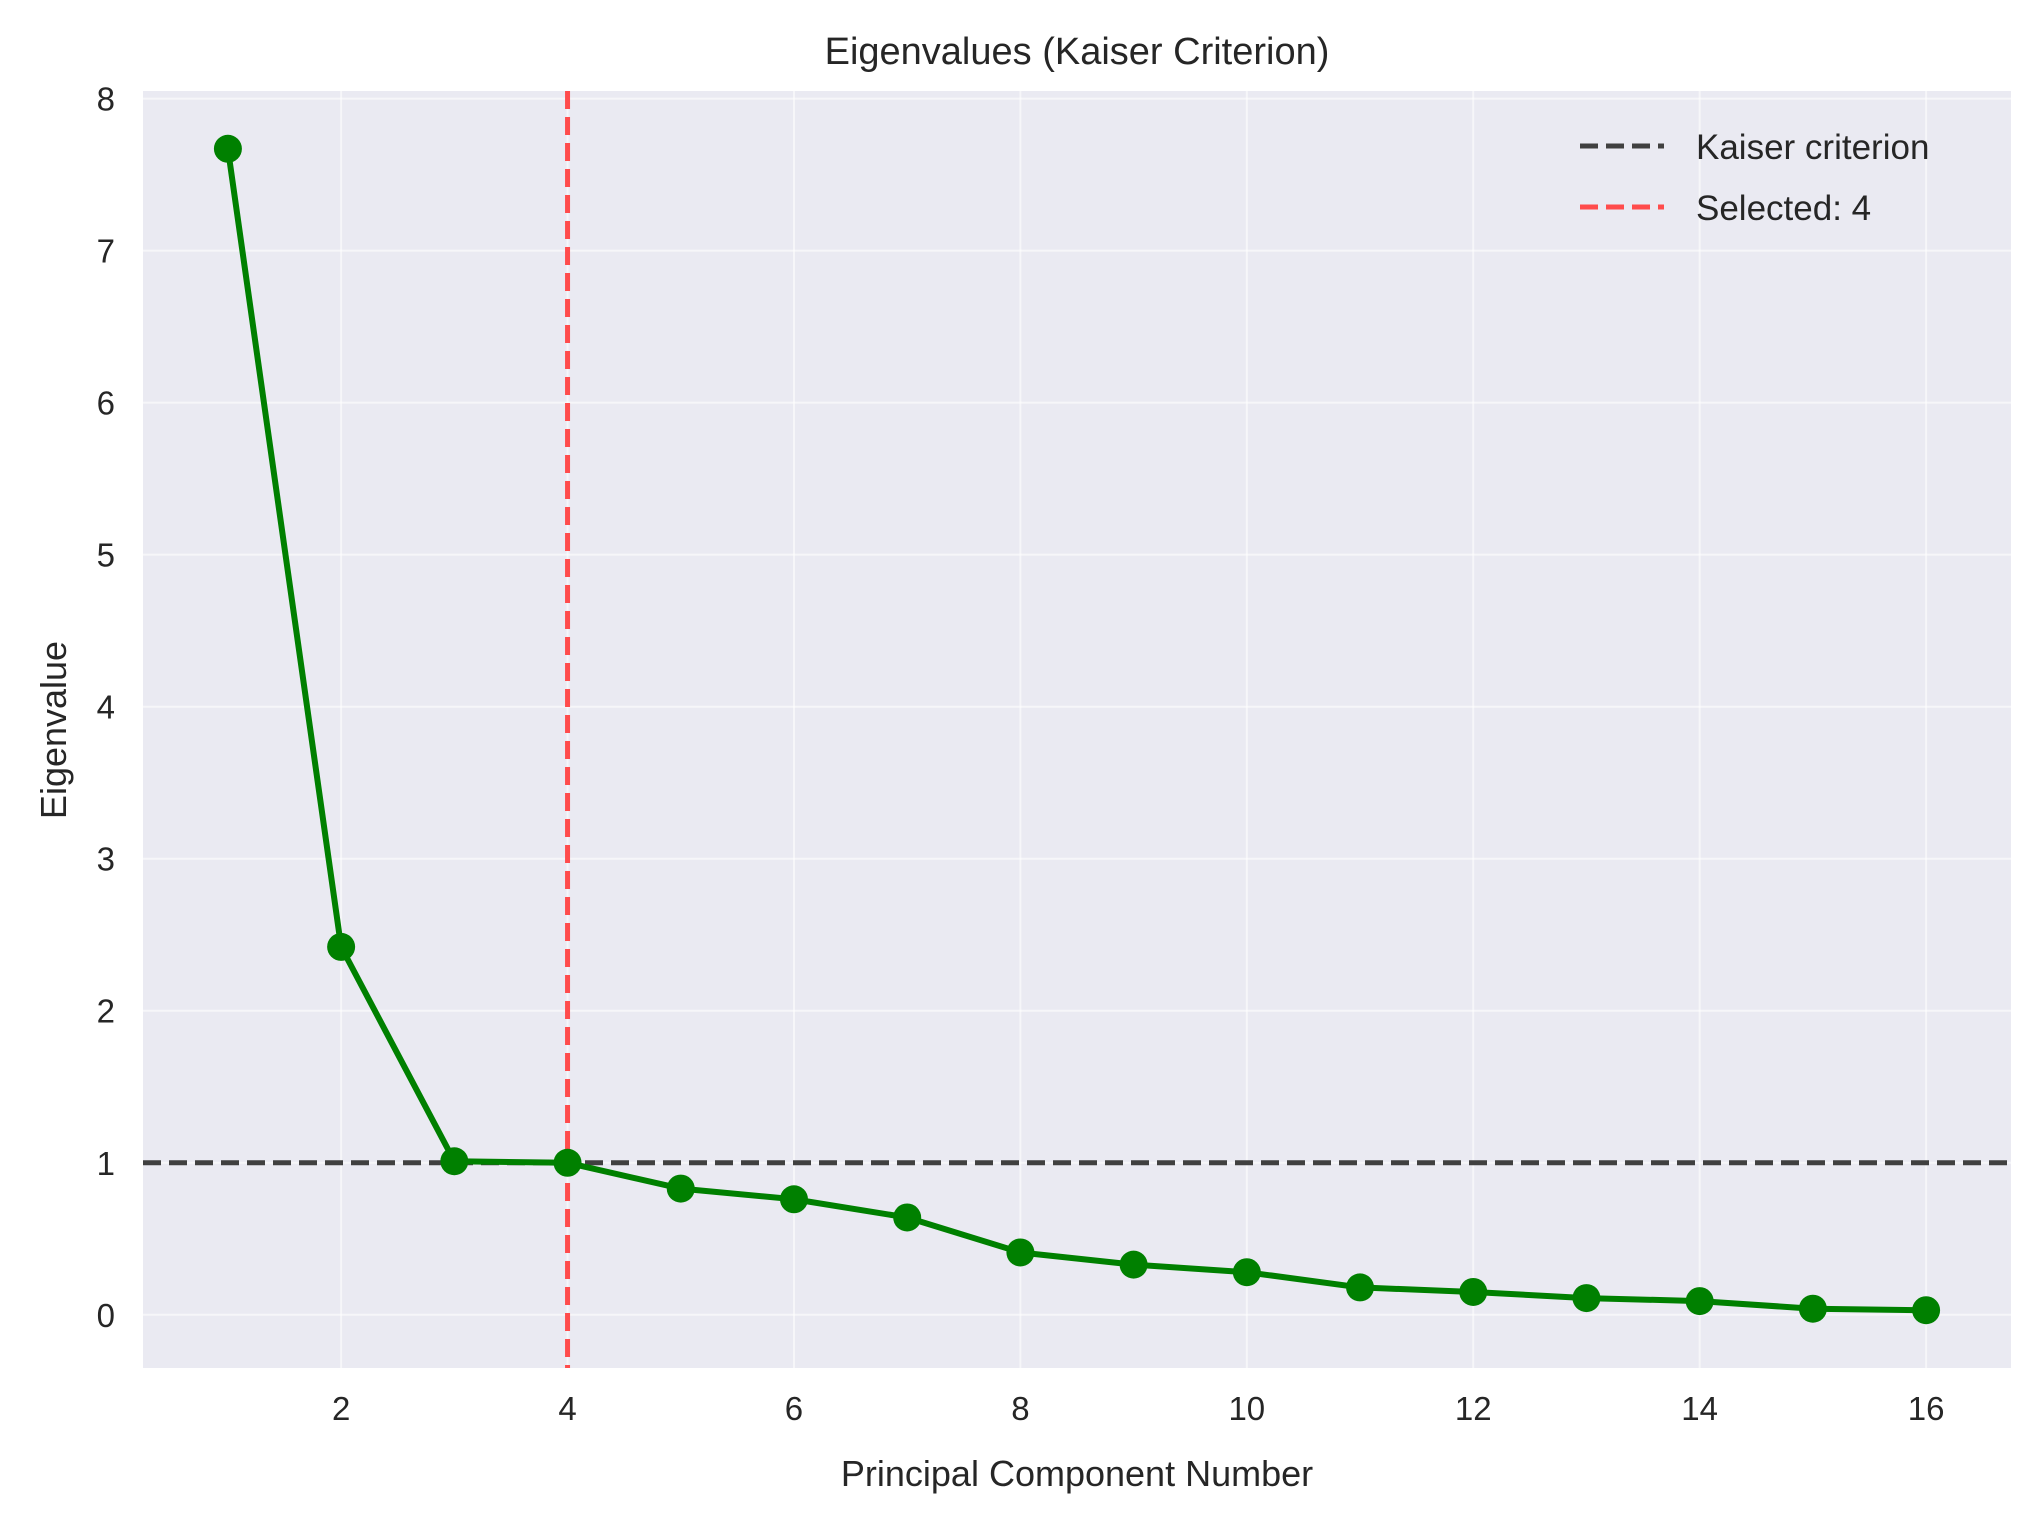 This screenshot has width=2033, height=1526. Describe the element at coordinates (106, 859) in the screenshot. I see `y-tick-label: 3` at that location.